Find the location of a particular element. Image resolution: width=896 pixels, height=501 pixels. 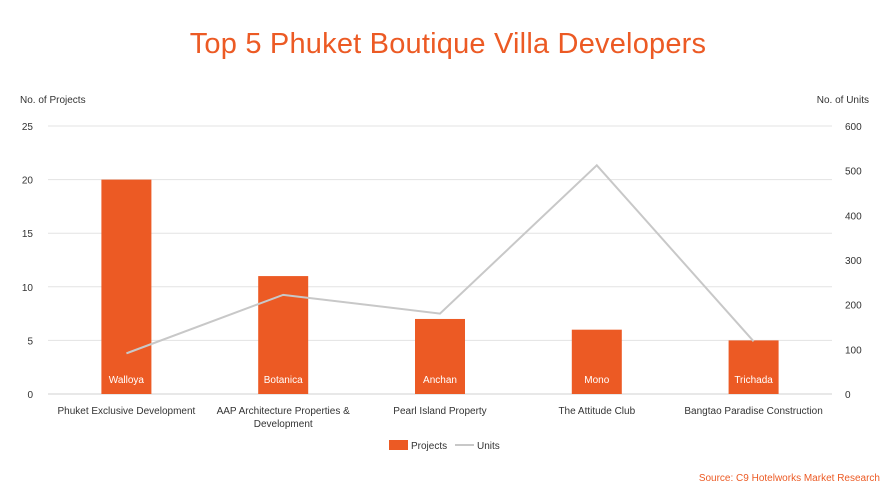

category-label: AAP Architecture Properties & is located at coordinates (284, 411).